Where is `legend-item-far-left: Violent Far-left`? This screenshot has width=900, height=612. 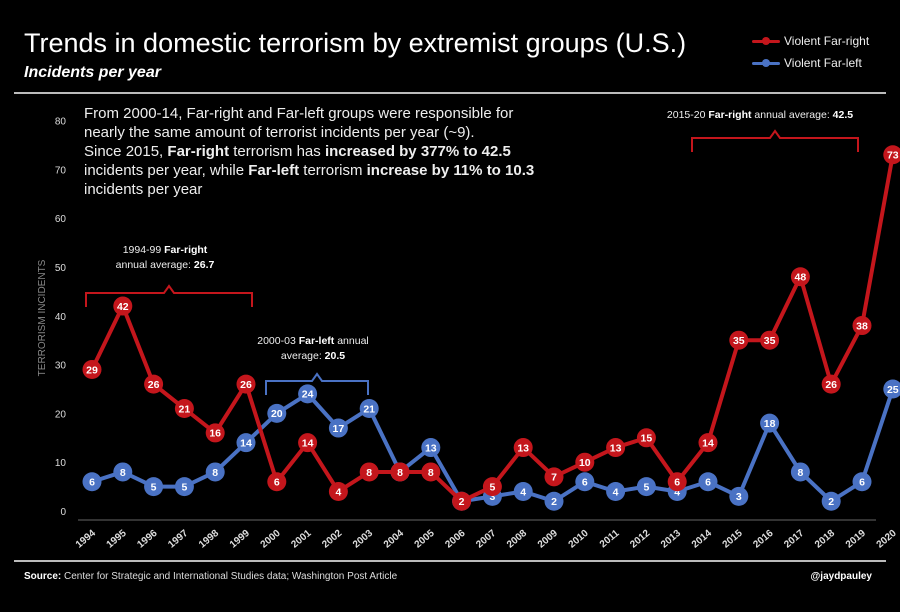
legend-item-far-left: Violent Far-left is located at coordinates (810, 63).